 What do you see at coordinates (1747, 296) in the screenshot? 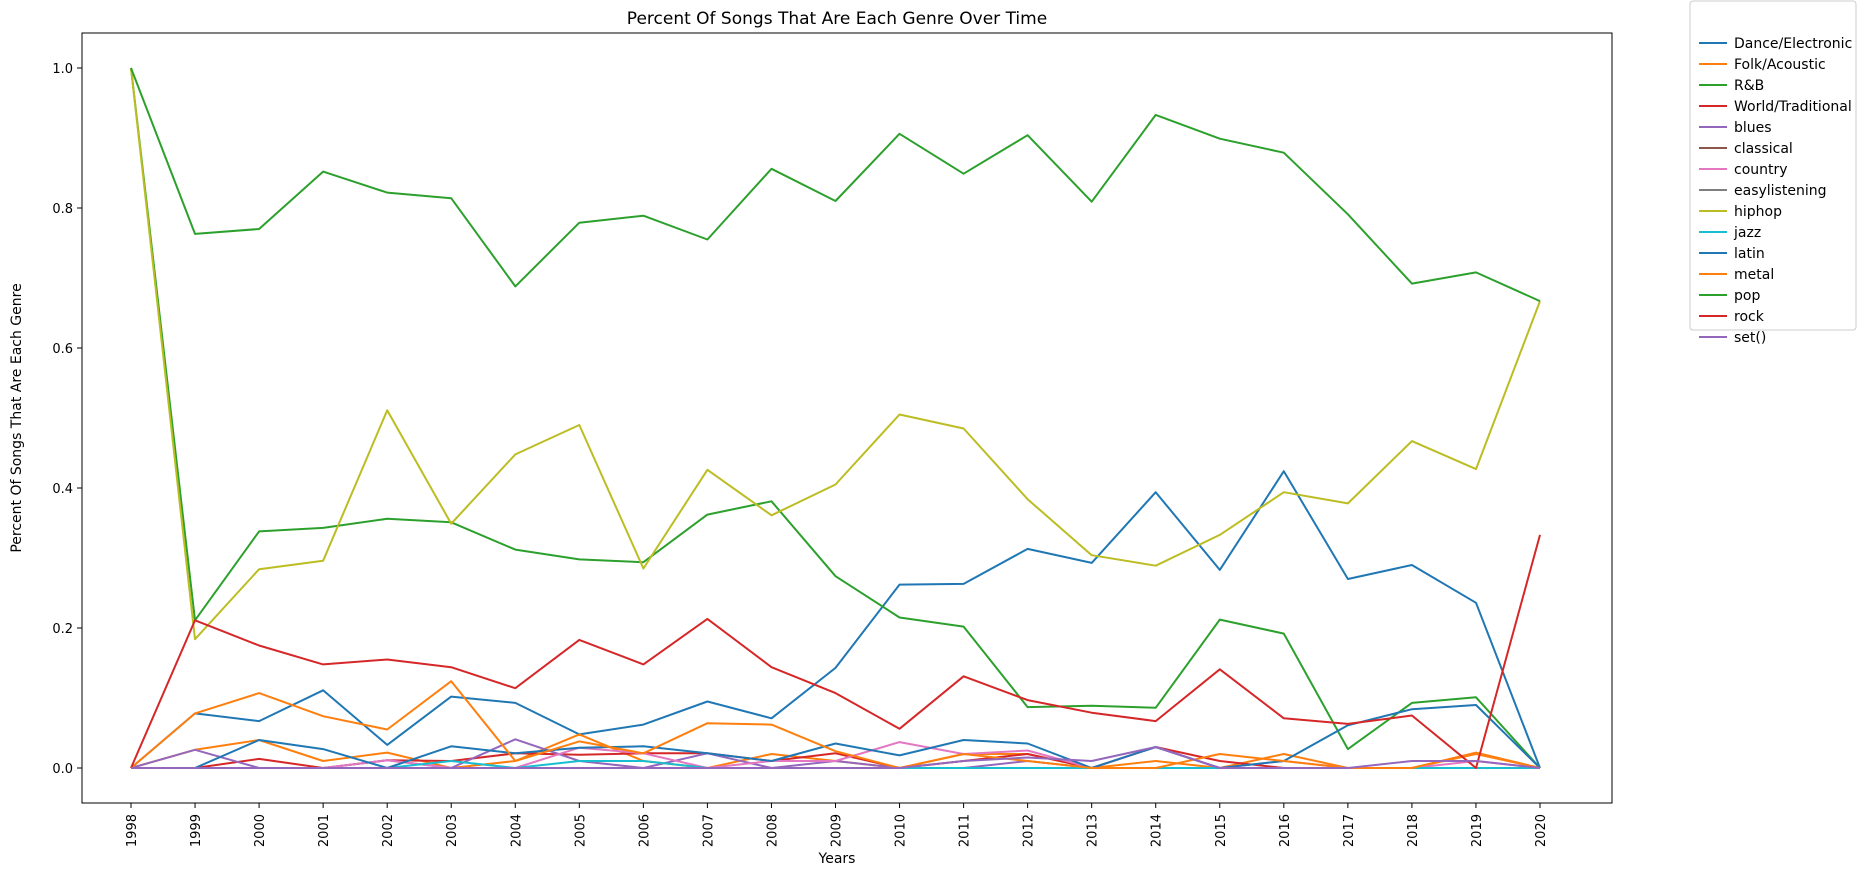
I see `legend-entry: pop` at bounding box center [1747, 296].